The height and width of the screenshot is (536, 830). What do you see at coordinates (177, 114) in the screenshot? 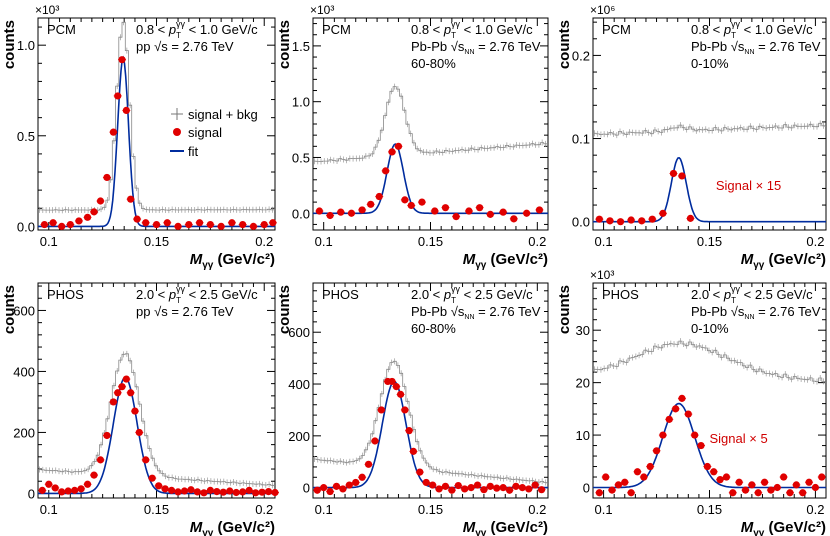
I see `legend-bkg-marker` at bounding box center [177, 114].